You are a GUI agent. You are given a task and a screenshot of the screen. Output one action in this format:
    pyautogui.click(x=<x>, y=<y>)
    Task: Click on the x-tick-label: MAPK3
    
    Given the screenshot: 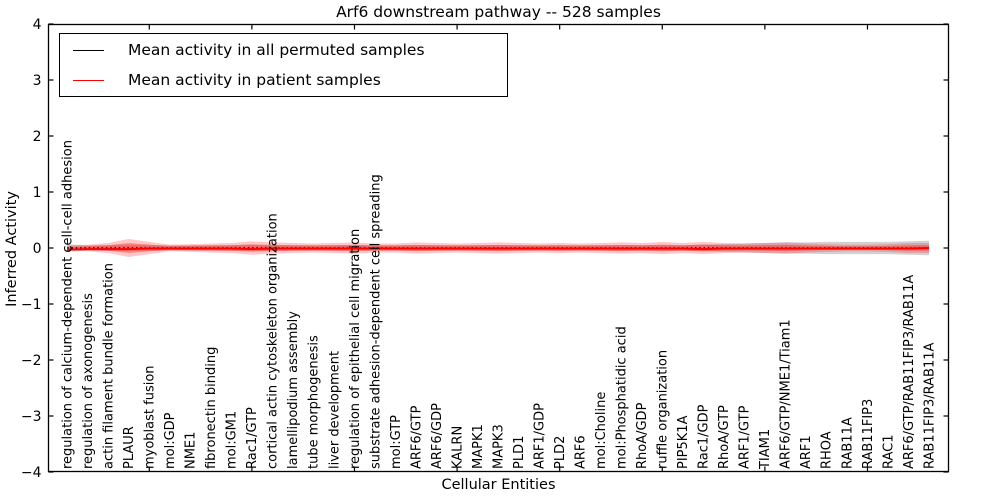 What is the action you would take?
    pyautogui.click(x=498, y=446)
    